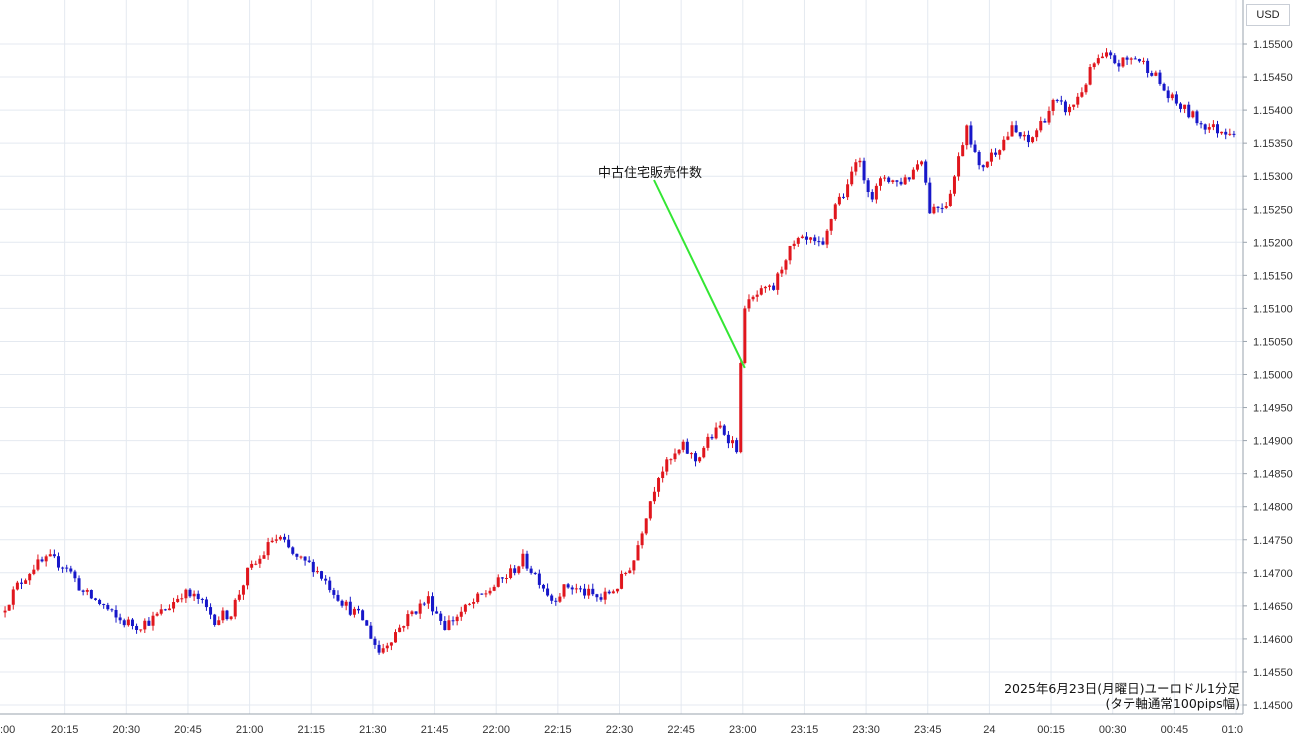 This screenshot has height=745, width=1300. What do you see at coordinates (1273, 309) in the screenshot?
I see `price-tick-label: 1.15100` at bounding box center [1273, 309].